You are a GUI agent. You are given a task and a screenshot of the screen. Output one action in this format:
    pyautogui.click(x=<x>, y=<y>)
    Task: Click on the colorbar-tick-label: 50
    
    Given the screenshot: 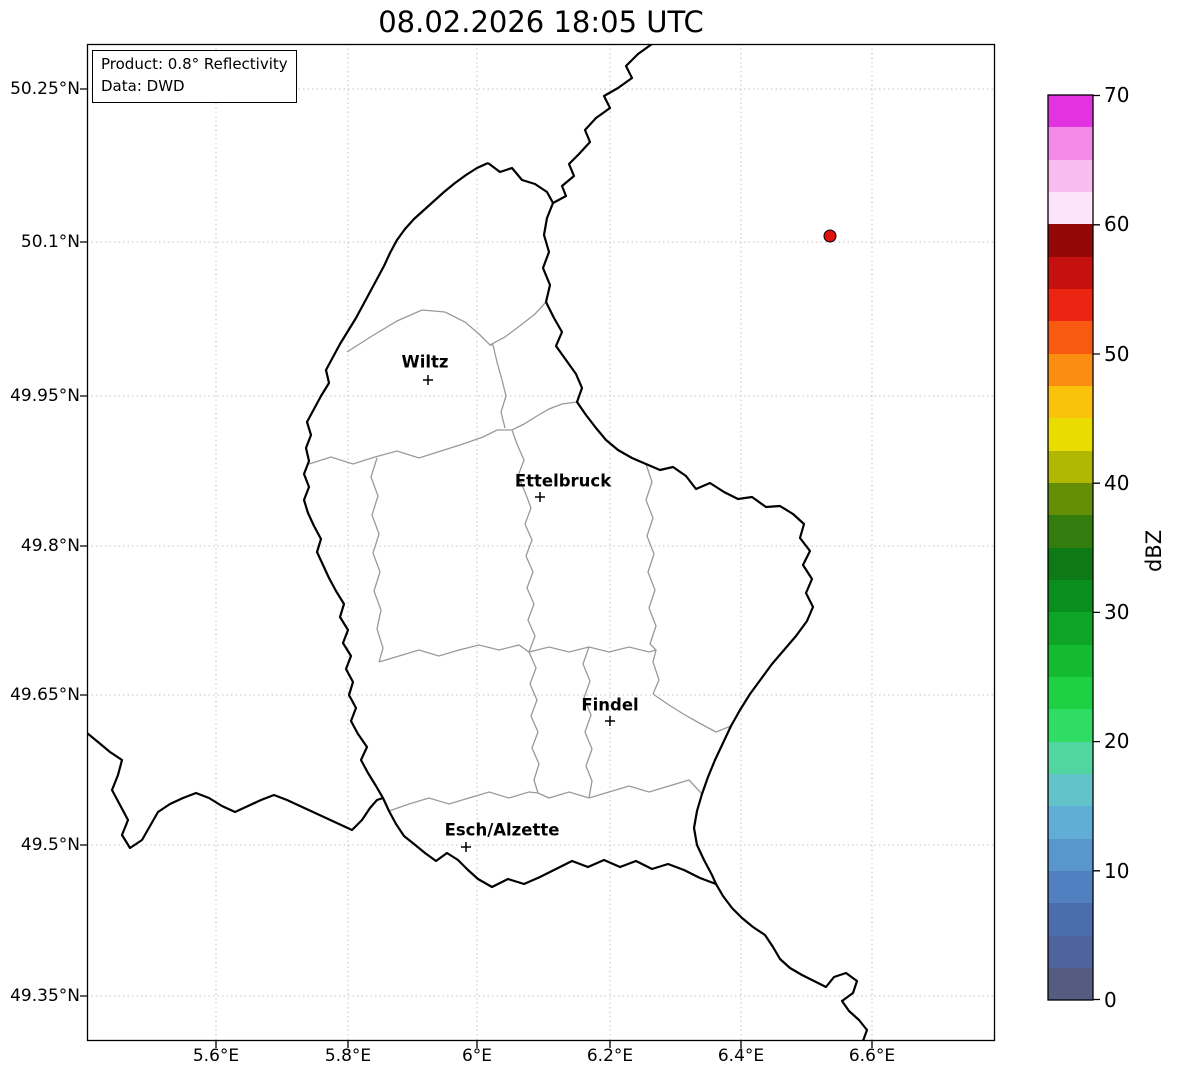 What is the action you would take?
    pyautogui.click(x=1117, y=354)
    